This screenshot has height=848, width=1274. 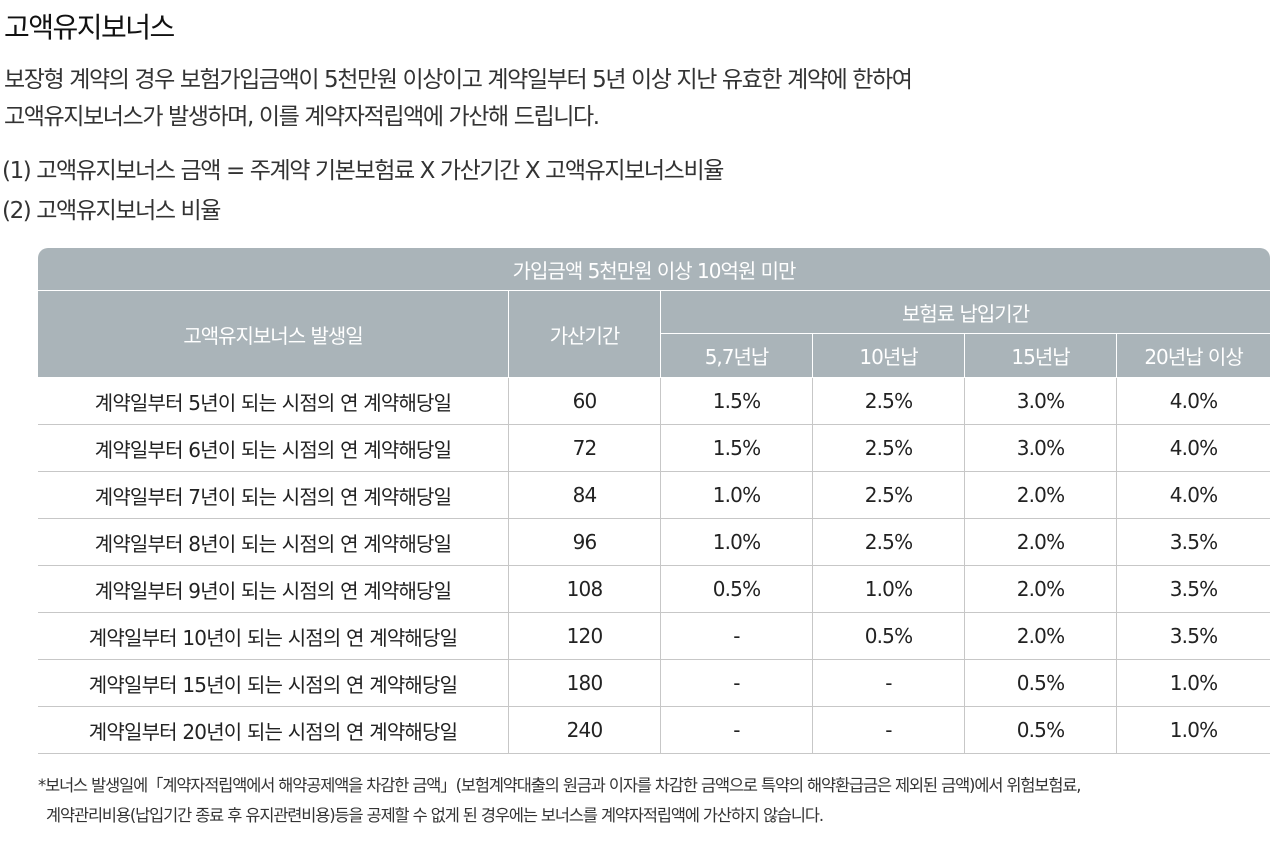 I want to click on page-title: 고액유지보너스, so click(x=89, y=27).